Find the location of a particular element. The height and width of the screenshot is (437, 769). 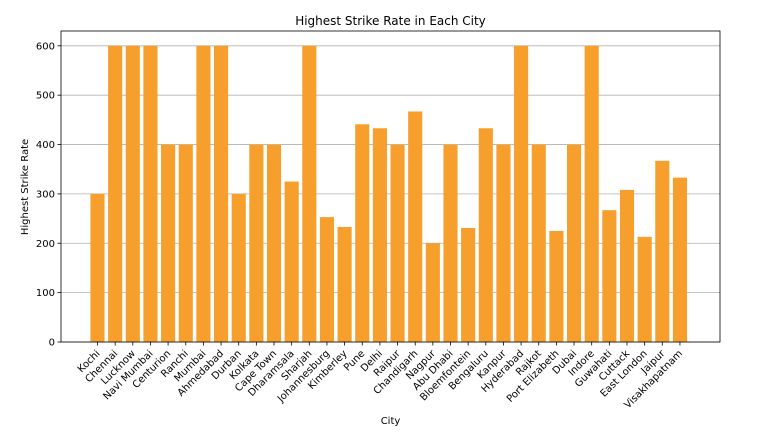

y-axis-label: Highest Strike Rate is located at coordinates (25, 187).